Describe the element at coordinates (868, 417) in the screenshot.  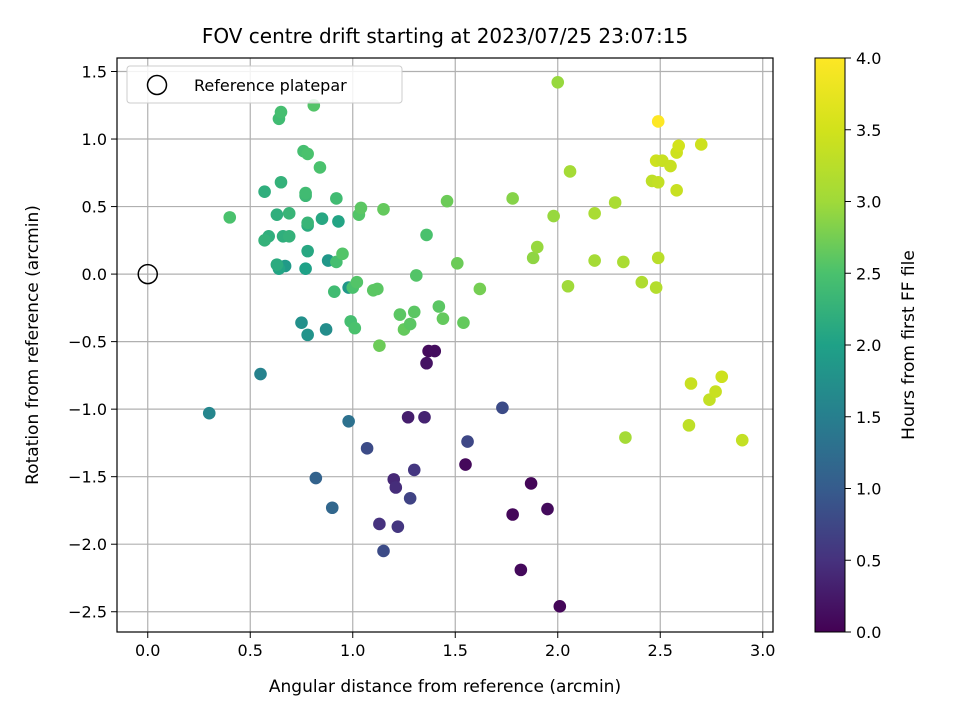
I see `colorbar-tick-label: 1.5` at that location.